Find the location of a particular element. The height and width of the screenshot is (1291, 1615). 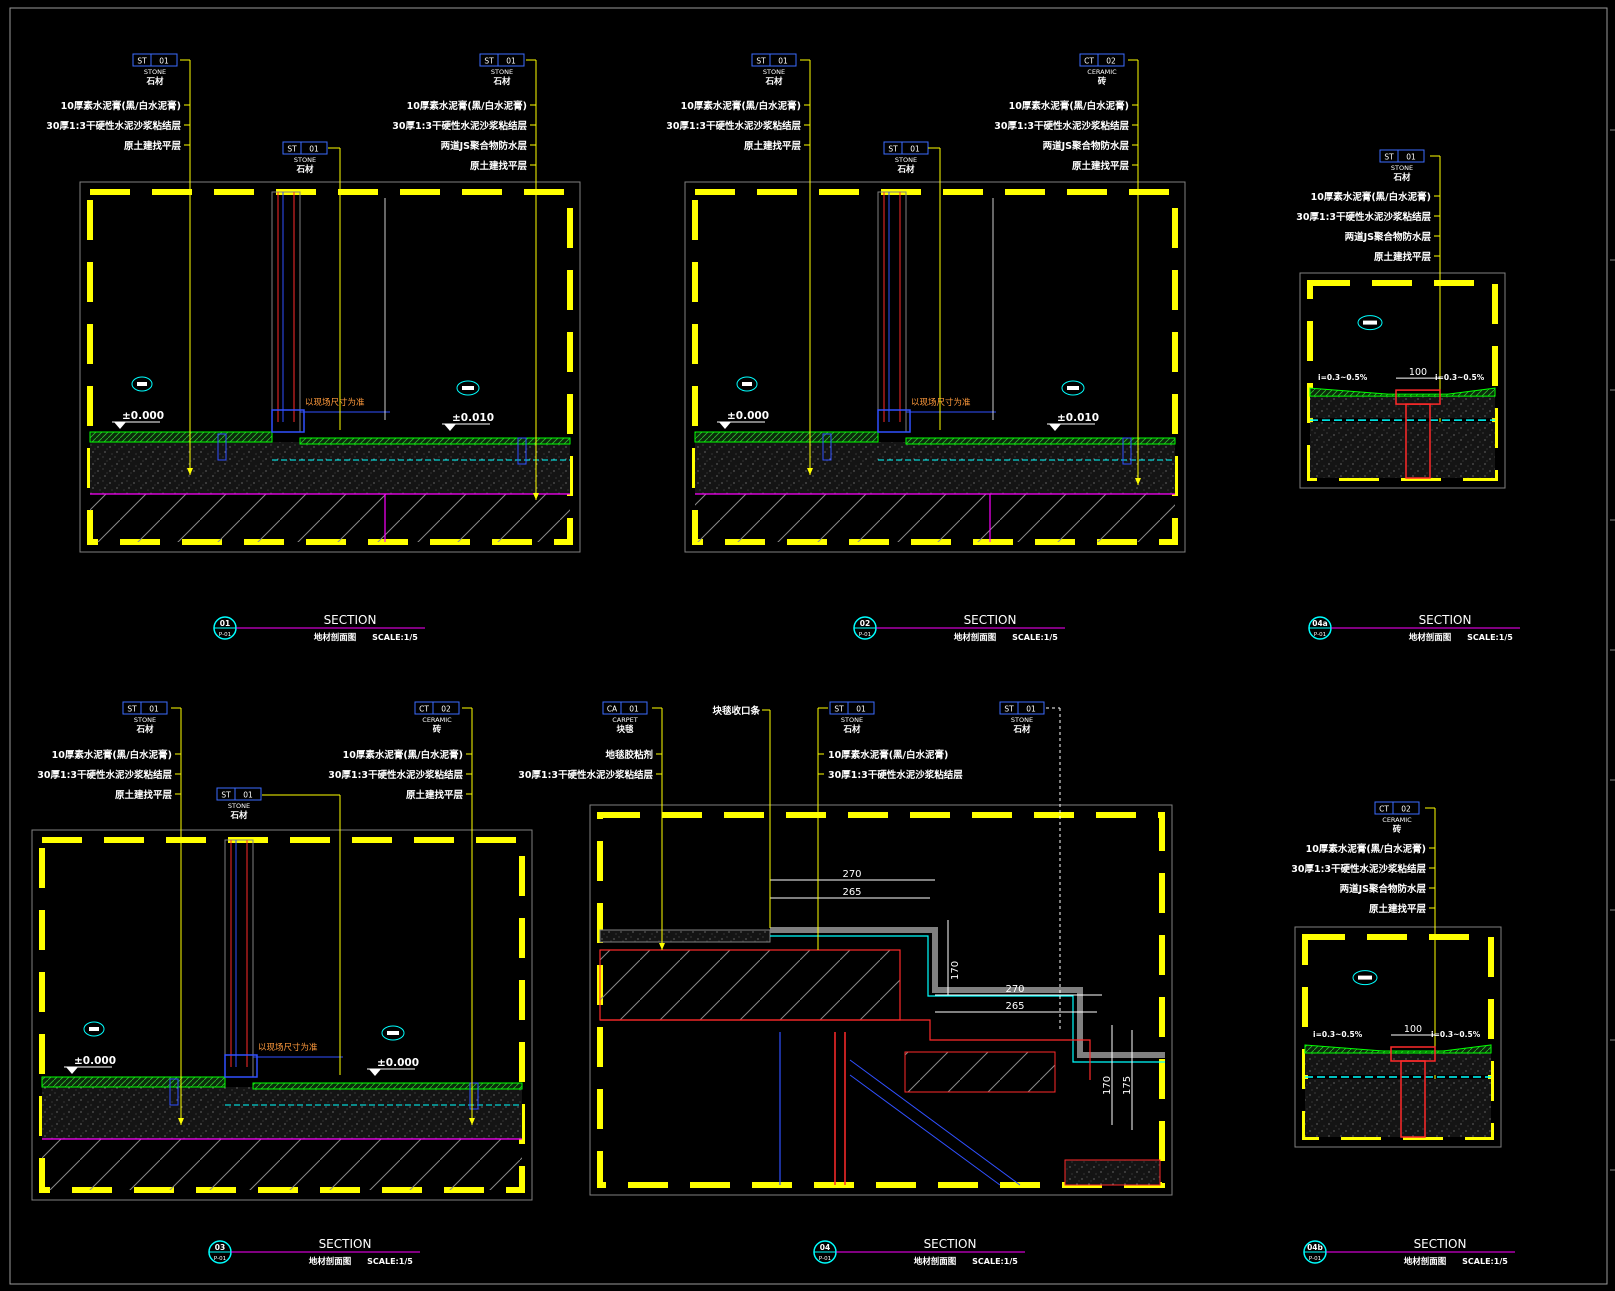

dimension-270-lower: 270 is located at coordinates (1014, 989).